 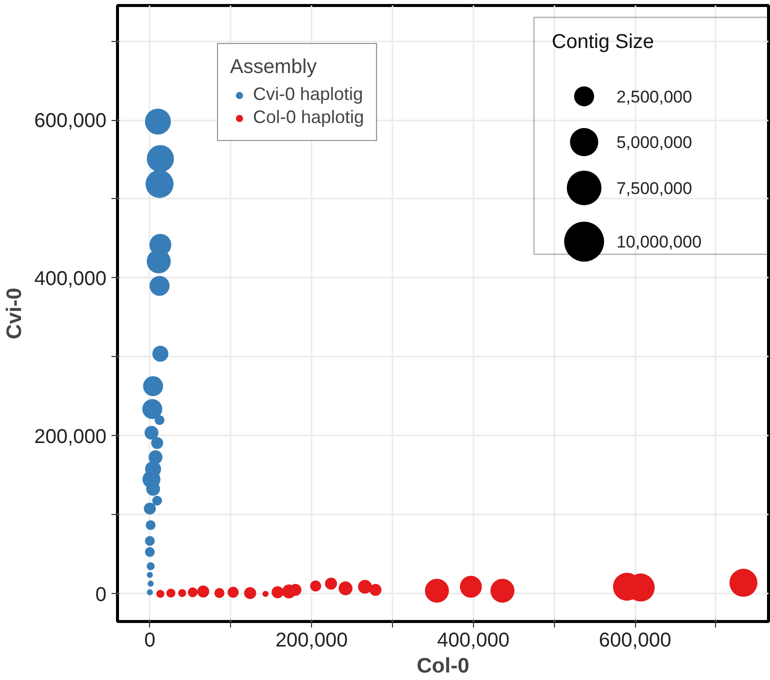 I want to click on y-tick-label: 600,000, so click(x=70, y=121).